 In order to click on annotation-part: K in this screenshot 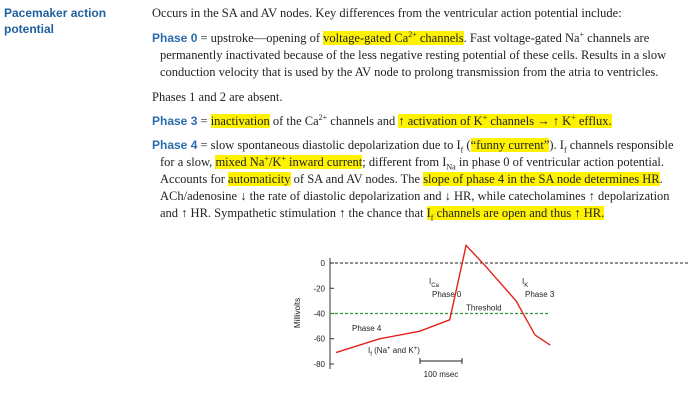, I will do `click(526, 286)`.